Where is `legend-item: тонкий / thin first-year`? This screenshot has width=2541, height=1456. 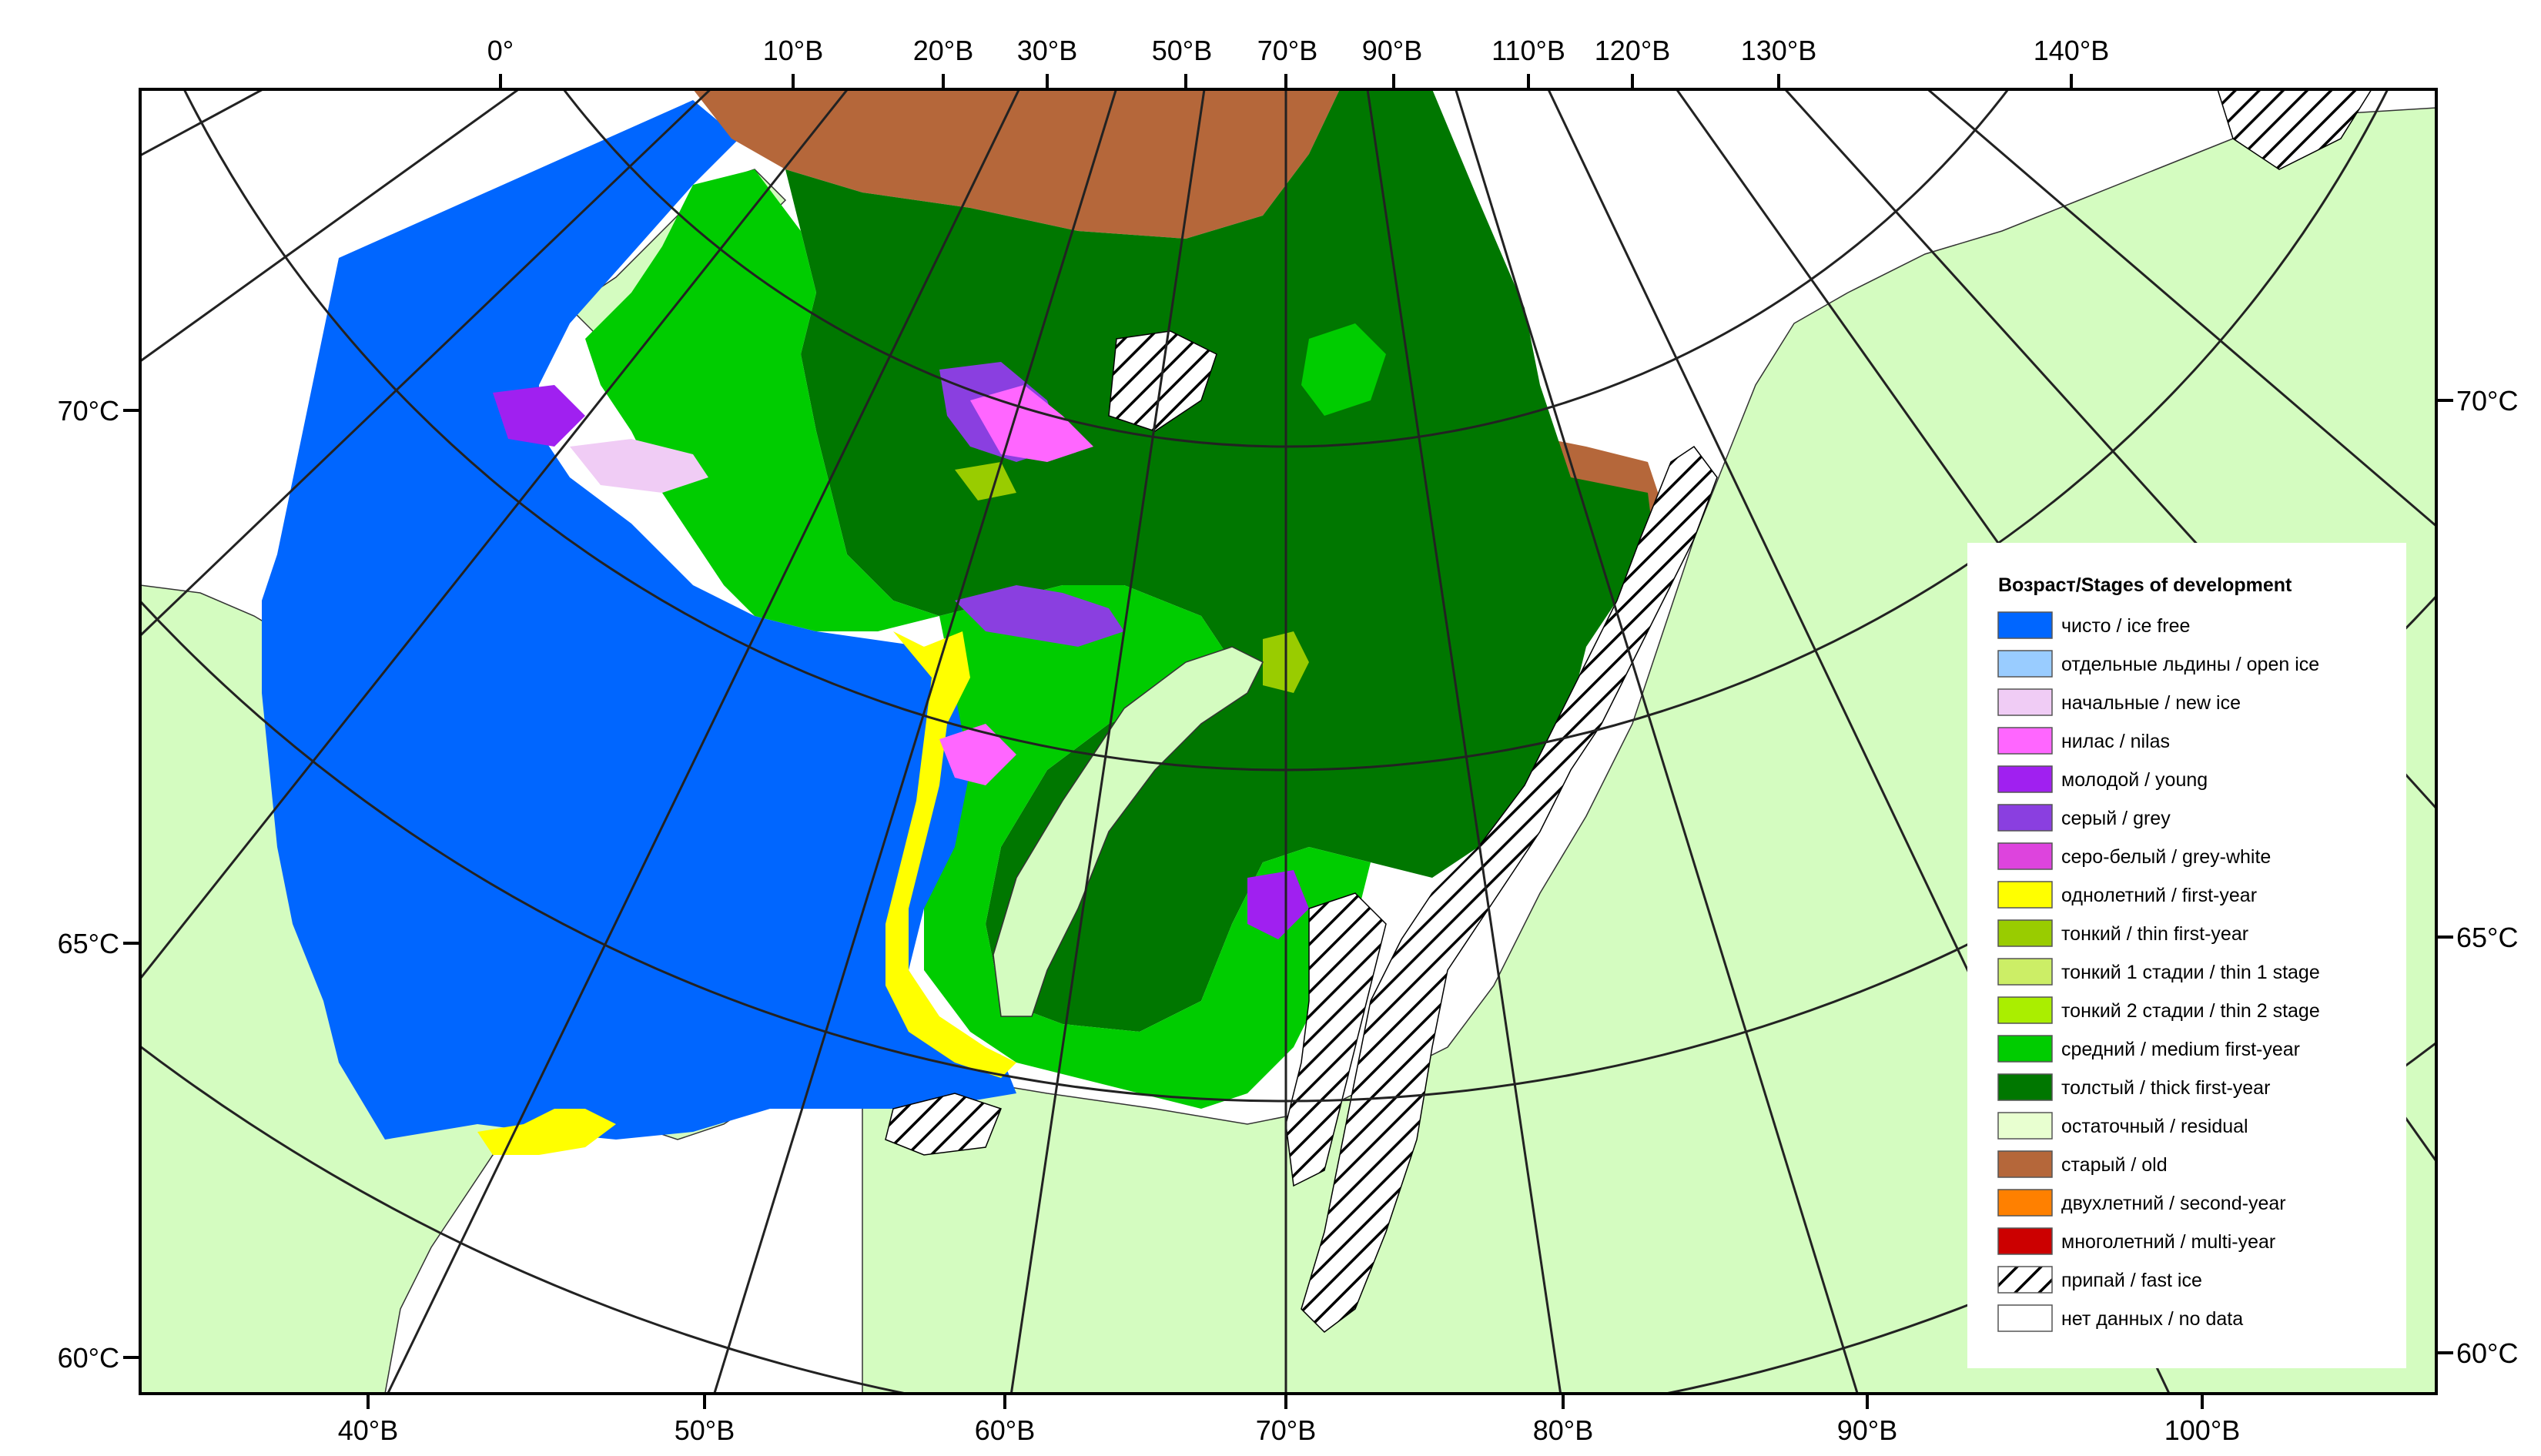
legend-item: тонкий / thin first-year is located at coordinates (2122, 933).